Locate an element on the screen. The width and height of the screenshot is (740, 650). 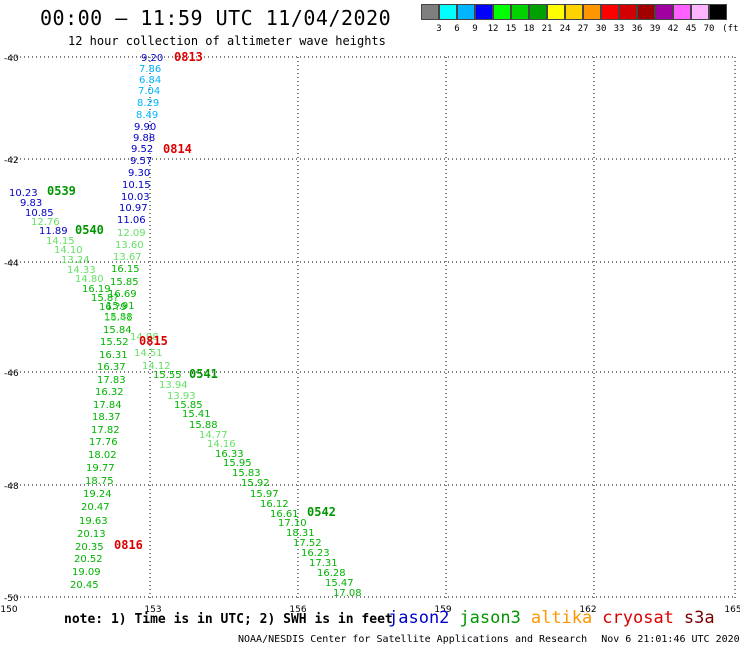
swh-value-label: 10.15 is located at coordinates (136, 185).